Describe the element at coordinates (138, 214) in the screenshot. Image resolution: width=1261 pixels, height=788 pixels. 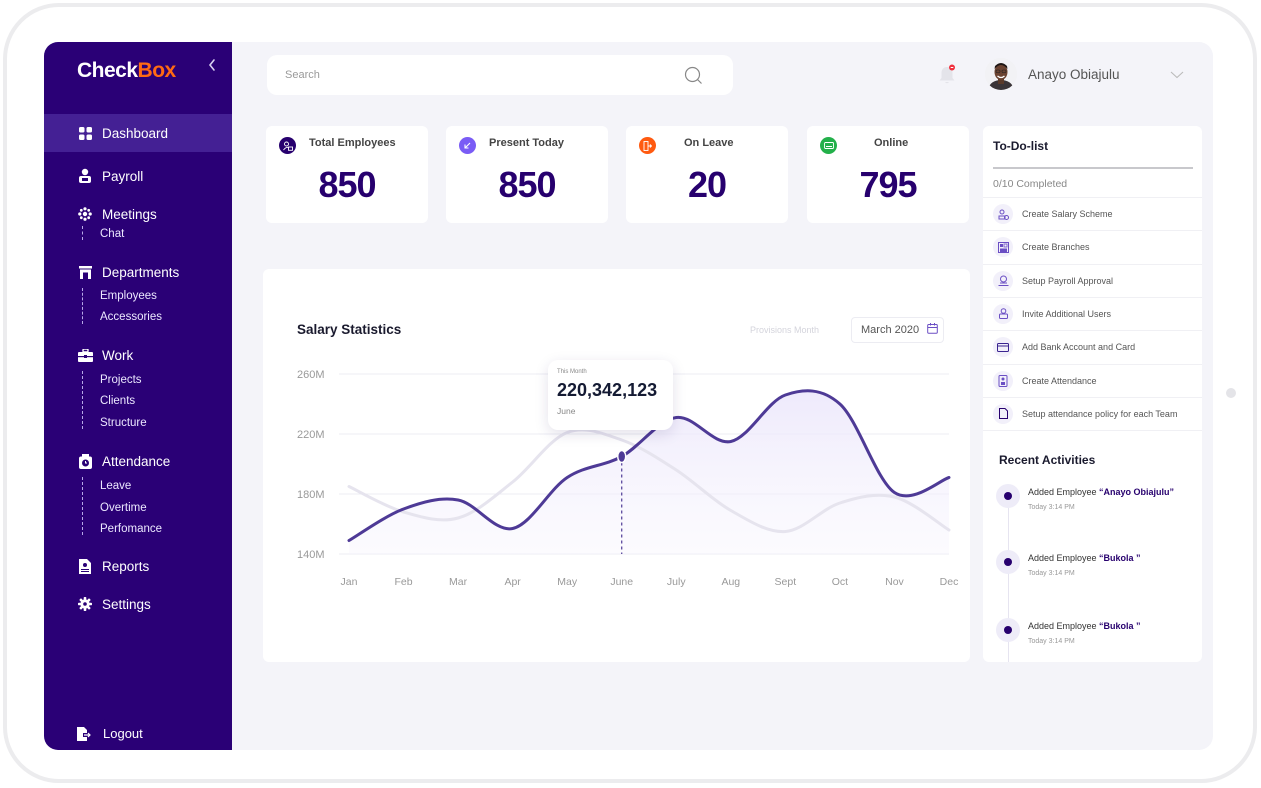
I see `sidebar-item-meetings: Meetings` at that location.